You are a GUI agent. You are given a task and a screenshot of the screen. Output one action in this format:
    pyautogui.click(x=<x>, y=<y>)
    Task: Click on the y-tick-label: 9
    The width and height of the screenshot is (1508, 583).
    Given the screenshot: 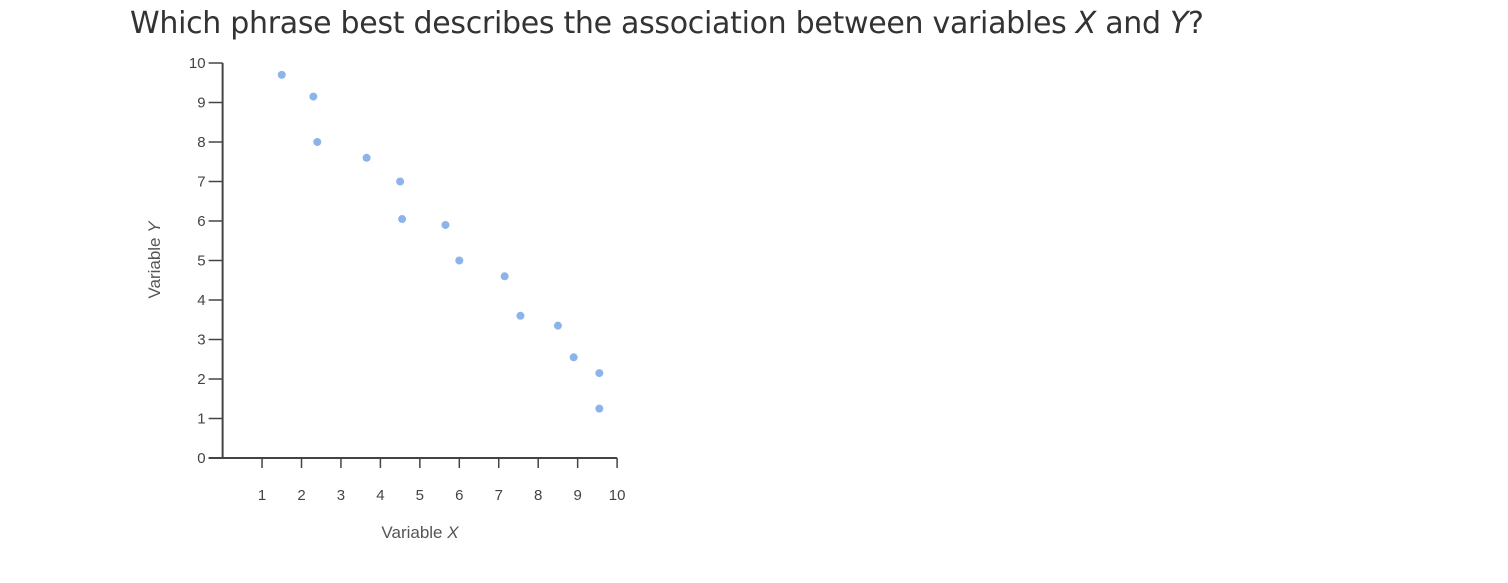 What is the action you would take?
    pyautogui.click(x=201, y=103)
    